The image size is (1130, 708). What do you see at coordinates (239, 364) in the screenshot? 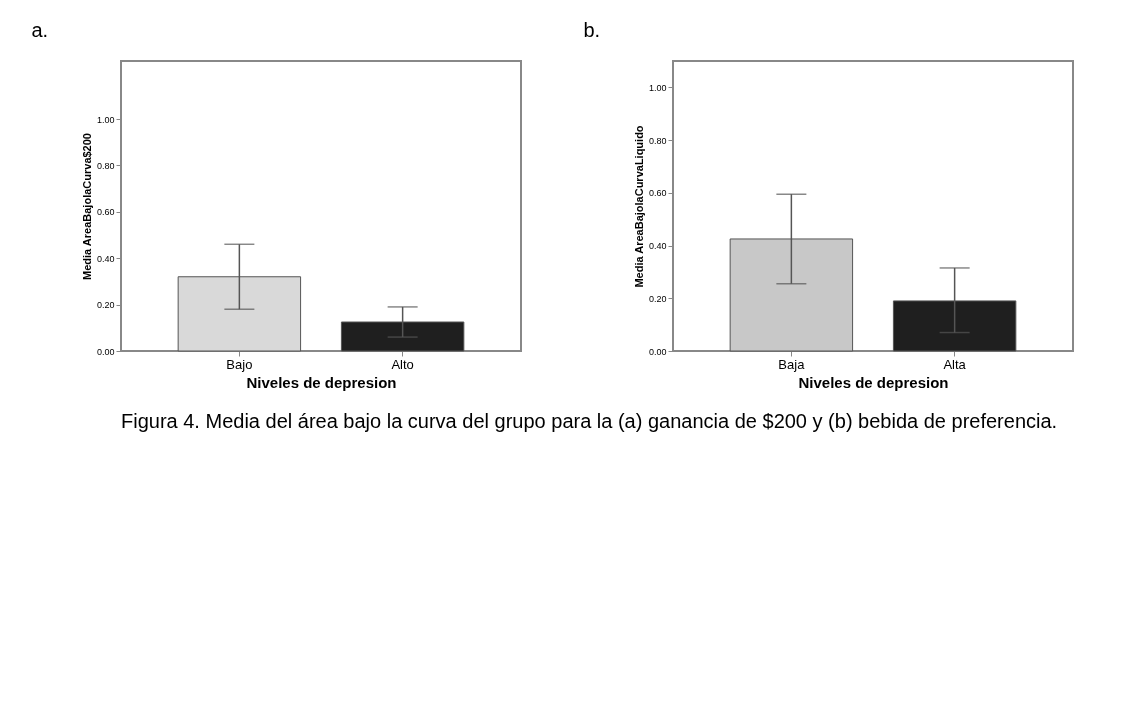
I see `x-tick-label: Bajo` at bounding box center [239, 364].